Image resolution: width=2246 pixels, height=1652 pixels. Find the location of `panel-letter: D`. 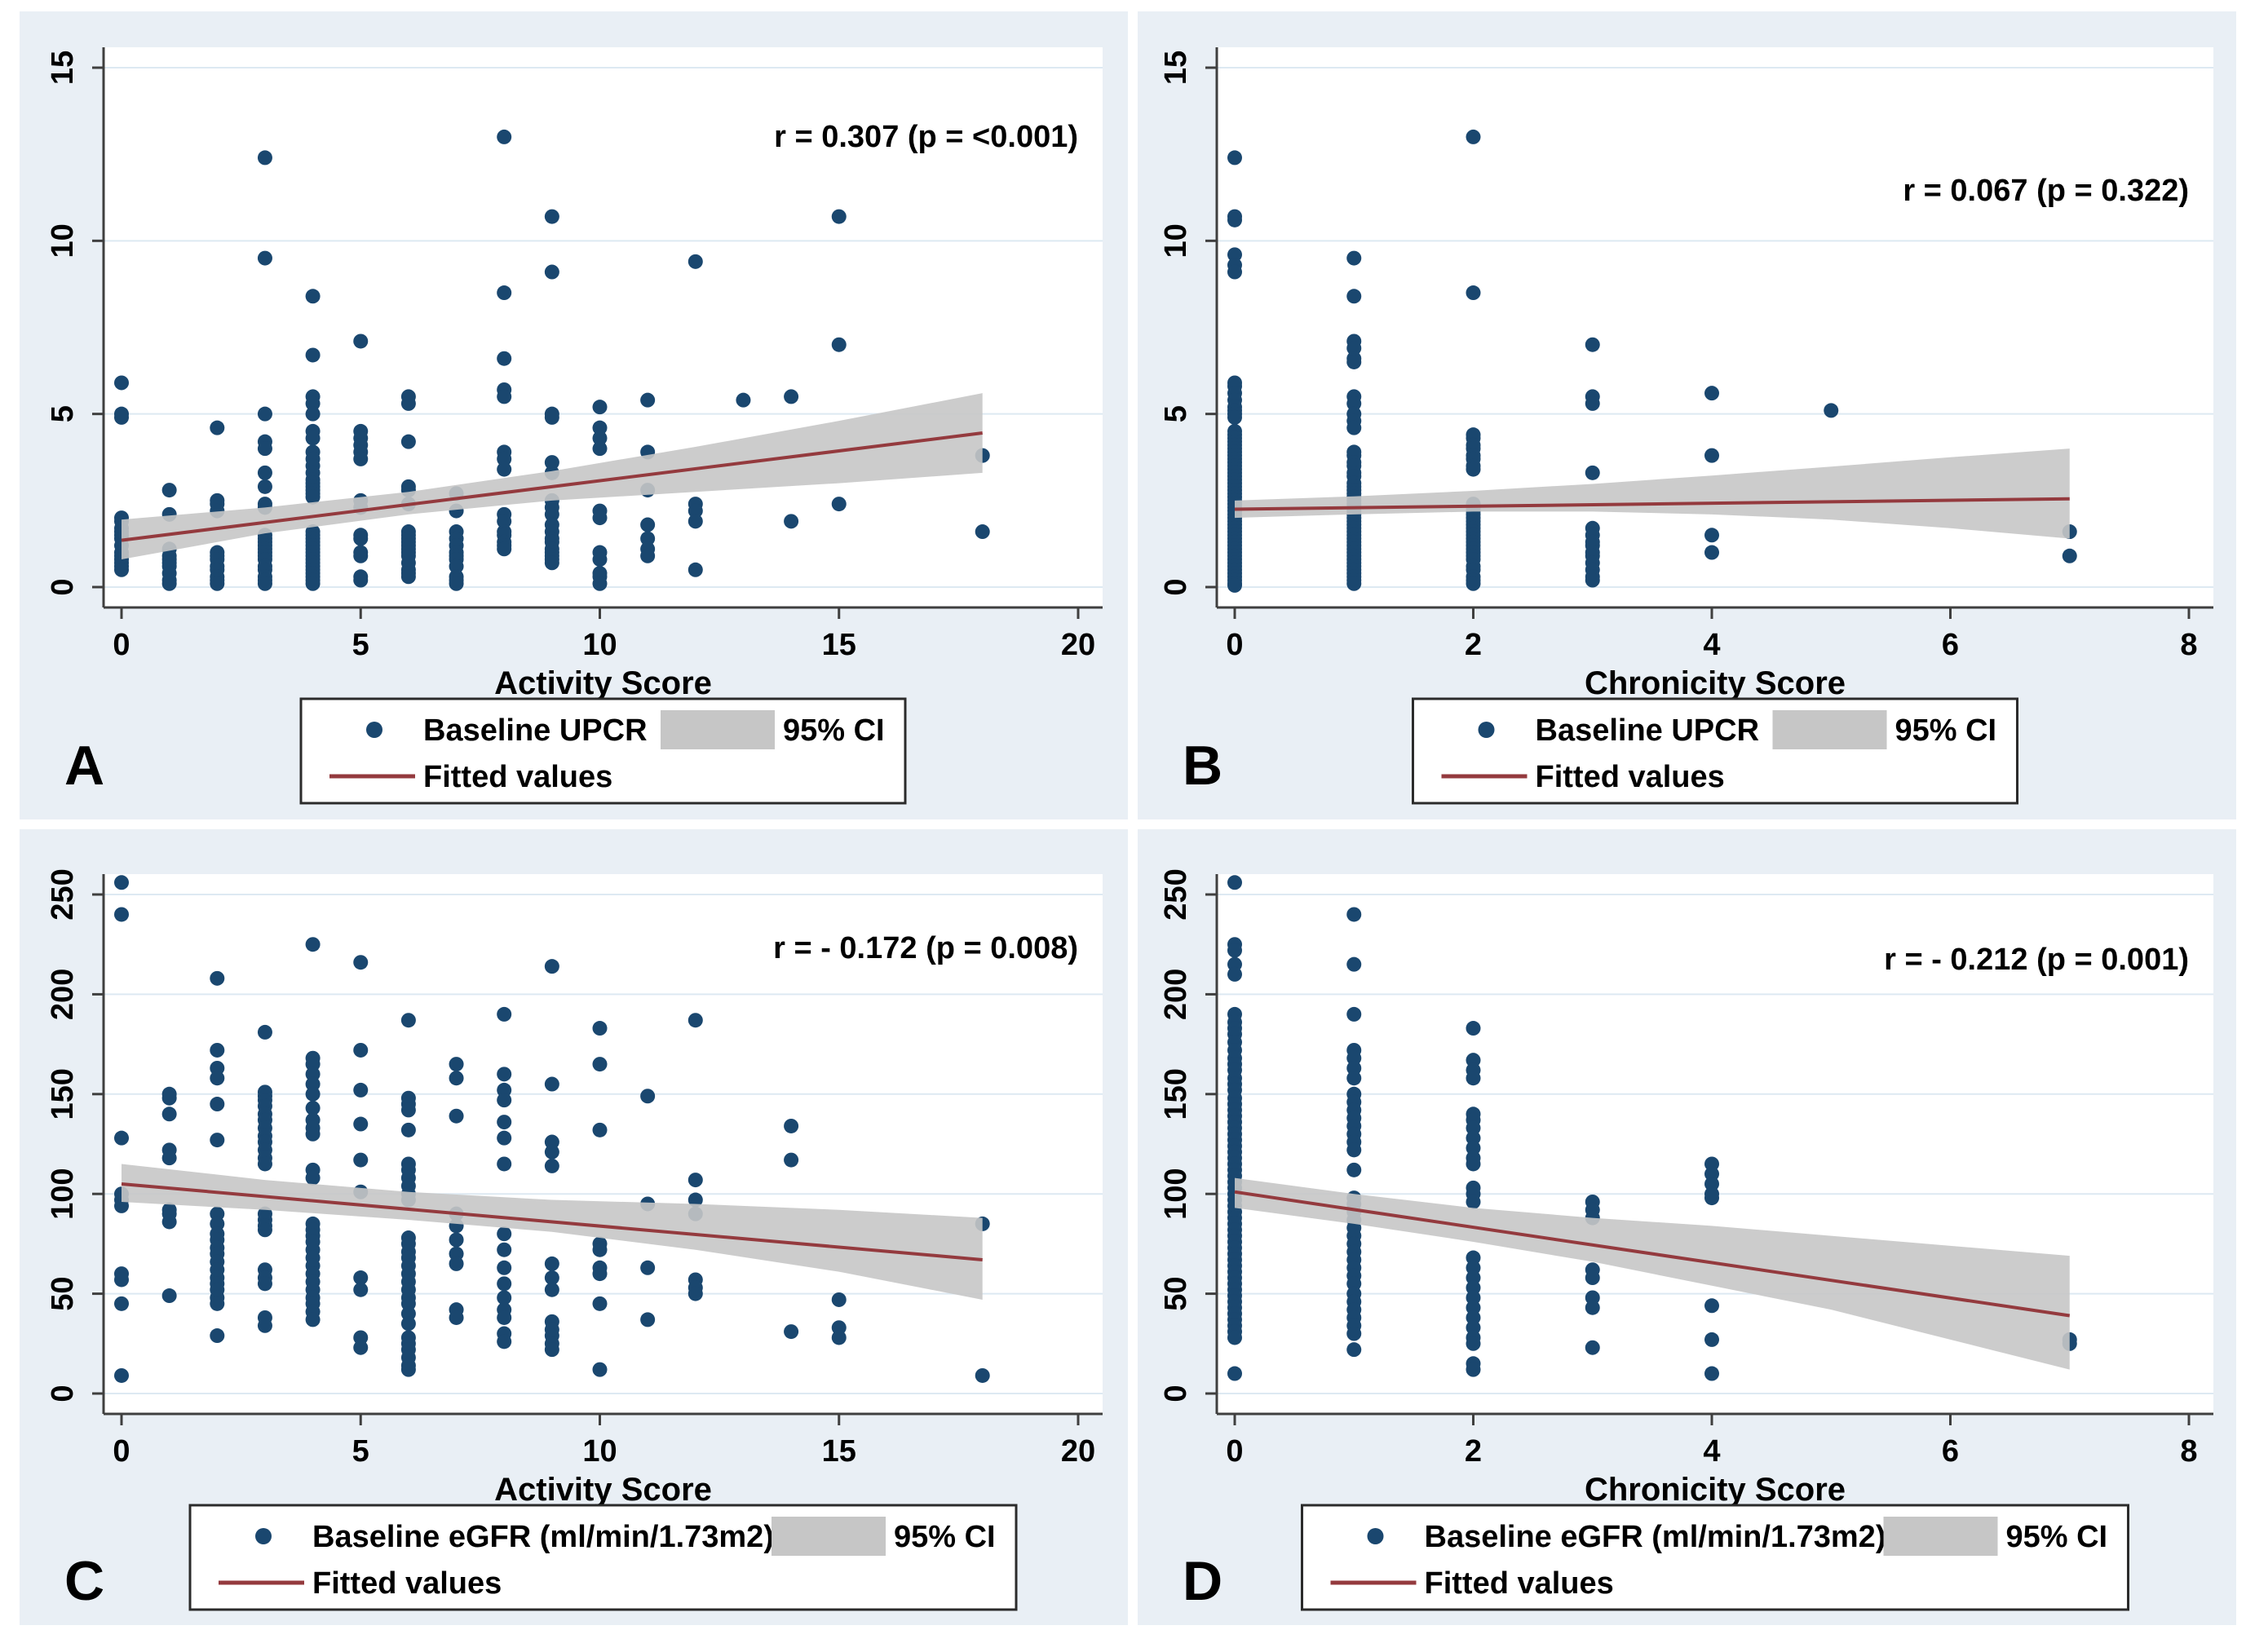

panel-letter: D is located at coordinates (1202, 1581).